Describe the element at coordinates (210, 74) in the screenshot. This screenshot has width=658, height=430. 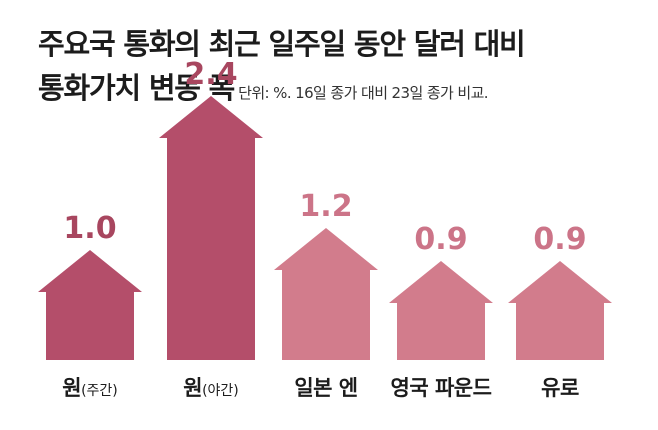
I see `value-label-2: 2.4` at that location.